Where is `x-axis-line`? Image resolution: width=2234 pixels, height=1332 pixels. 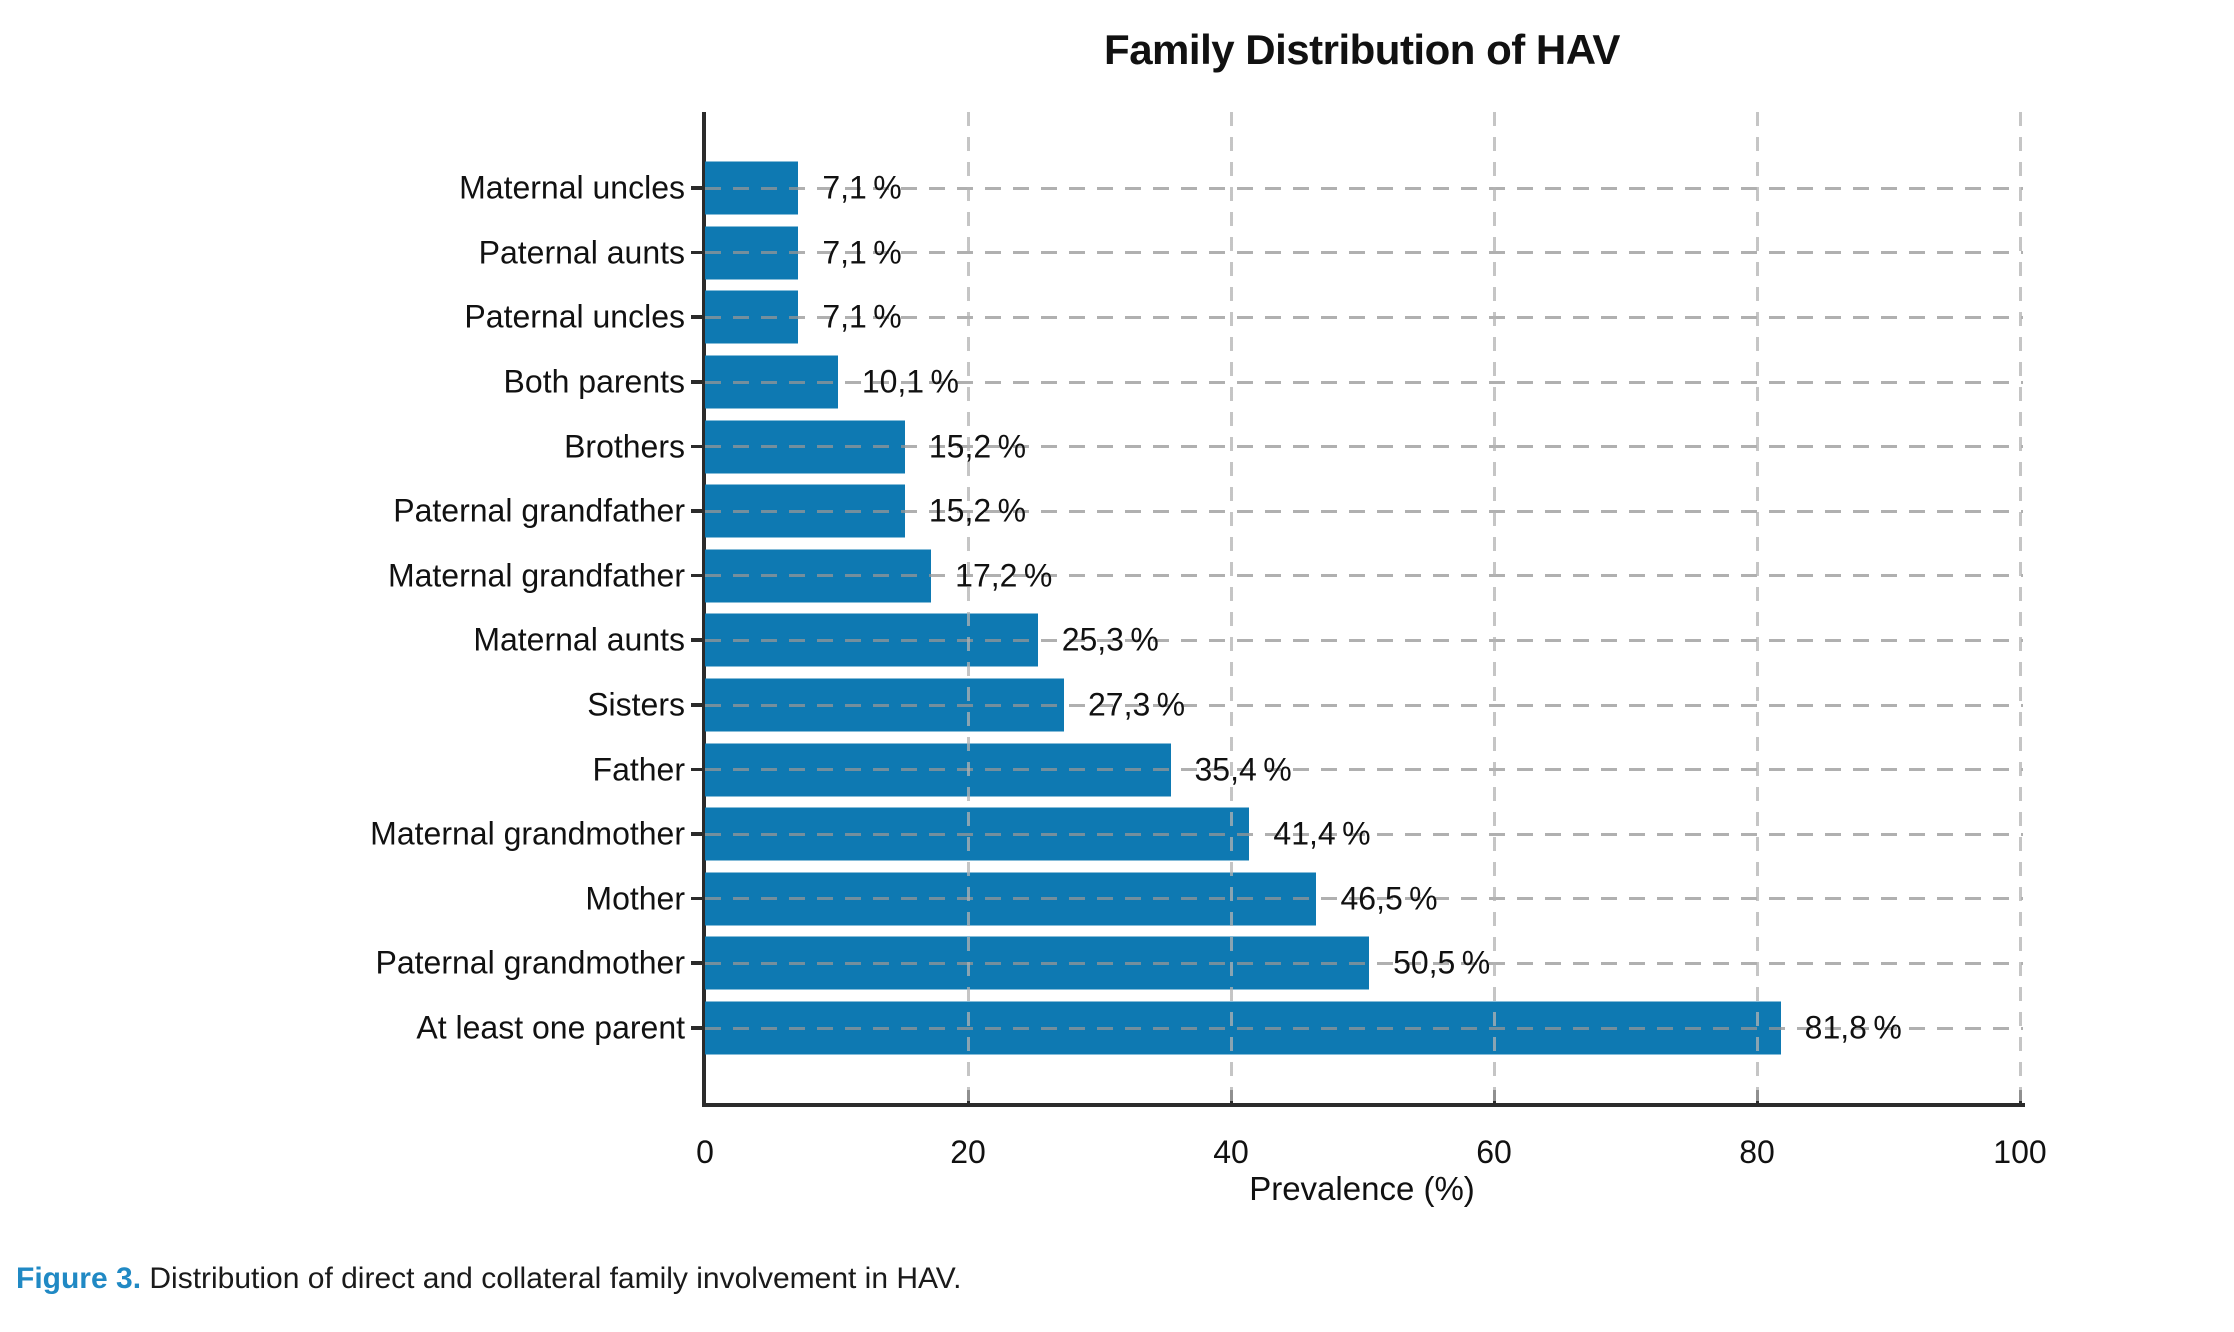 x-axis-line is located at coordinates (1363, 1105).